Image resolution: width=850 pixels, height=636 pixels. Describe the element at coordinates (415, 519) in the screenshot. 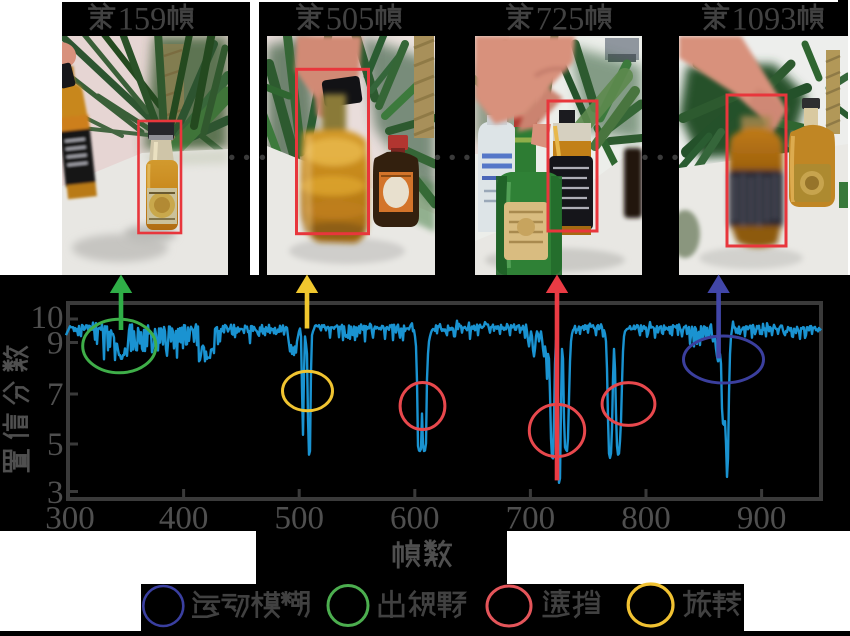

I see `svg-text: 600` at that location.